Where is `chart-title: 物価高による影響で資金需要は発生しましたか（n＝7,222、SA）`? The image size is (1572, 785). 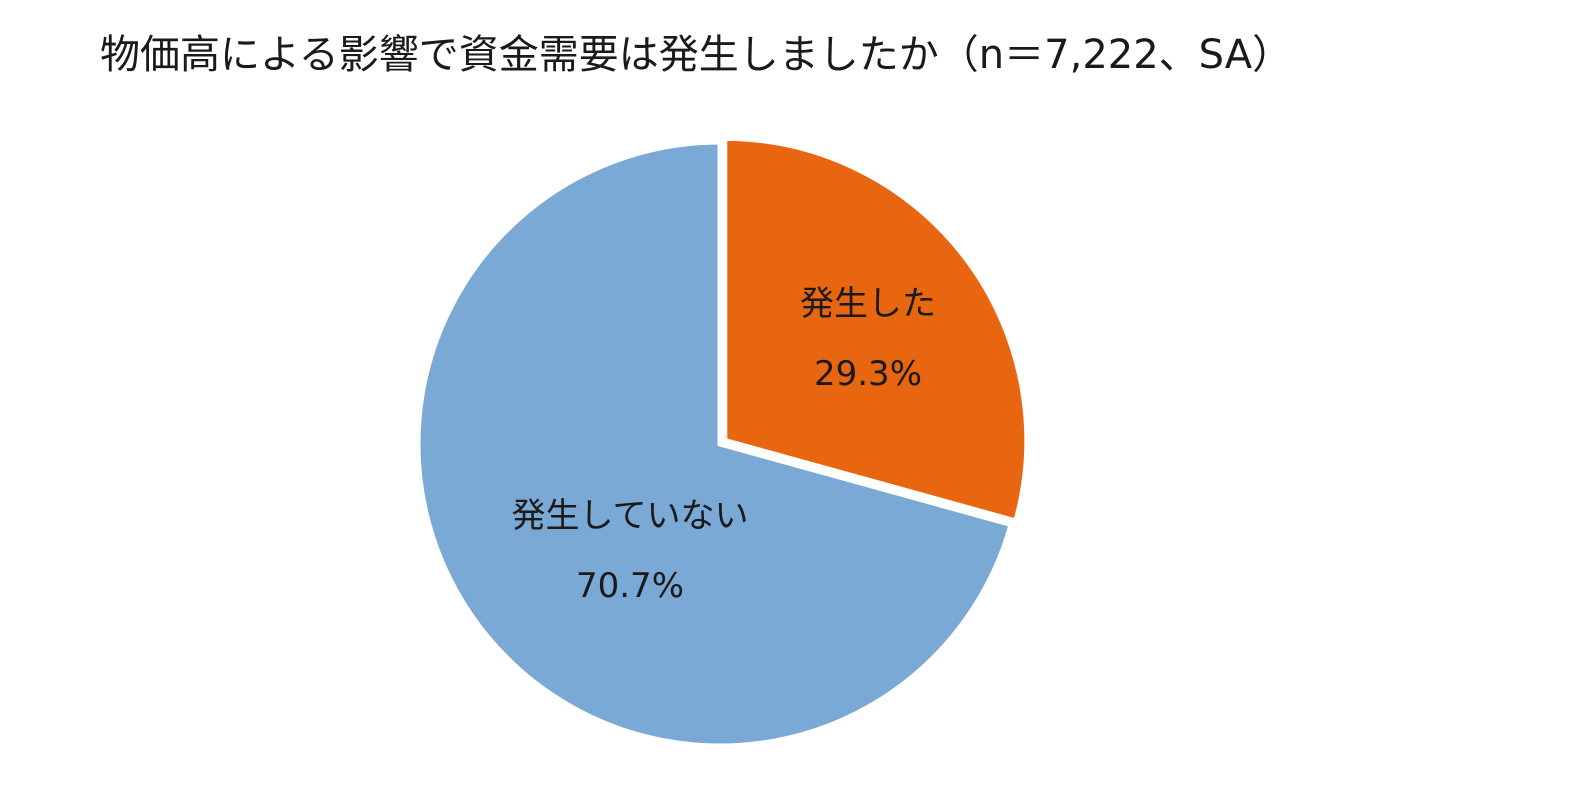 chart-title: 物価高による影響で資金需要は発生しましたか（n＝7,222、SA） is located at coordinates (696, 55).